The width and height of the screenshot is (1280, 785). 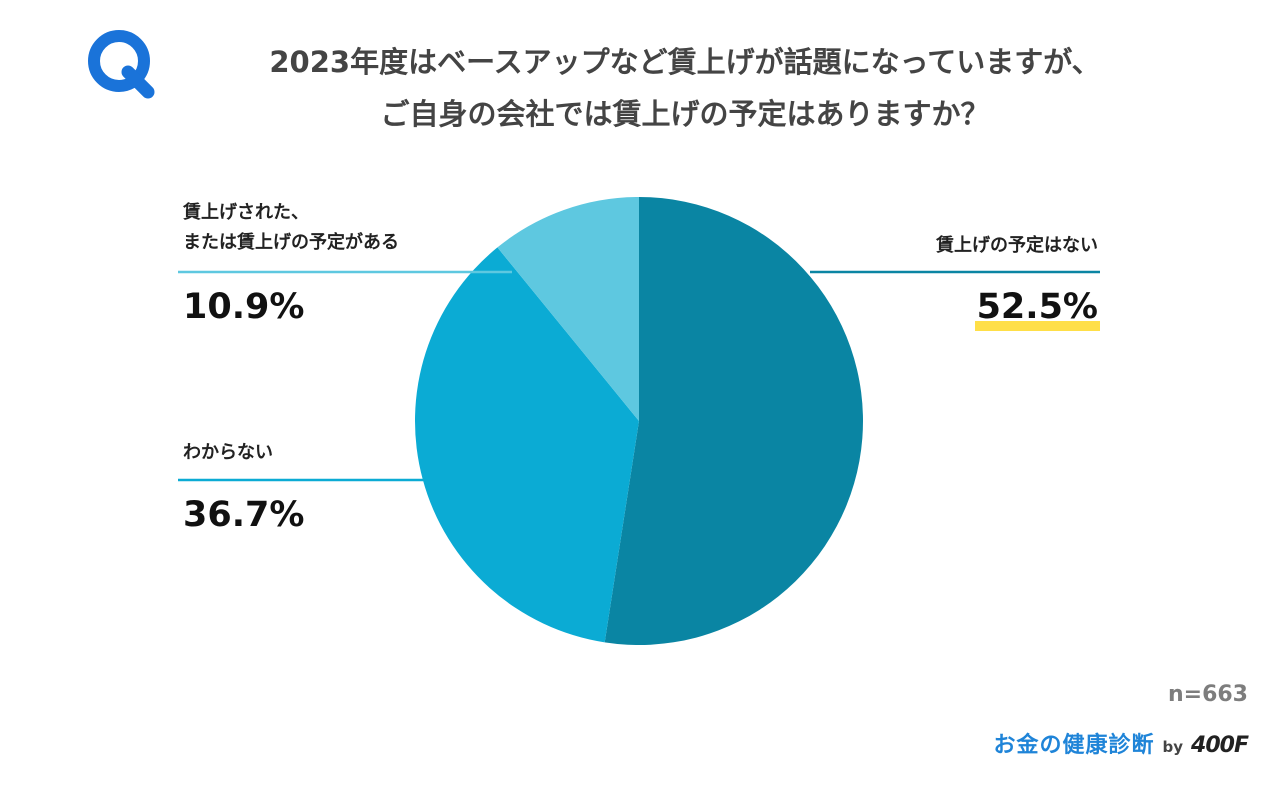 What do you see at coordinates (568, 309) in the screenshot?
I see `pie-slice-planned` at bounding box center [568, 309].